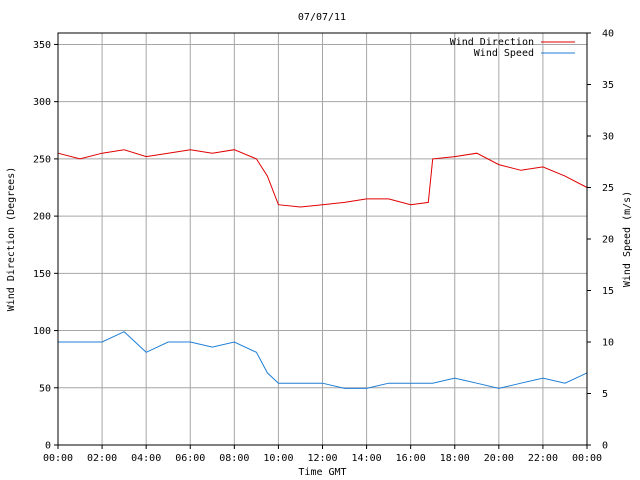 Image resolution: width=640 pixels, height=480 pixels. Describe the element at coordinates (146, 458) in the screenshot. I see `x-tick-label: 04:00` at that location.